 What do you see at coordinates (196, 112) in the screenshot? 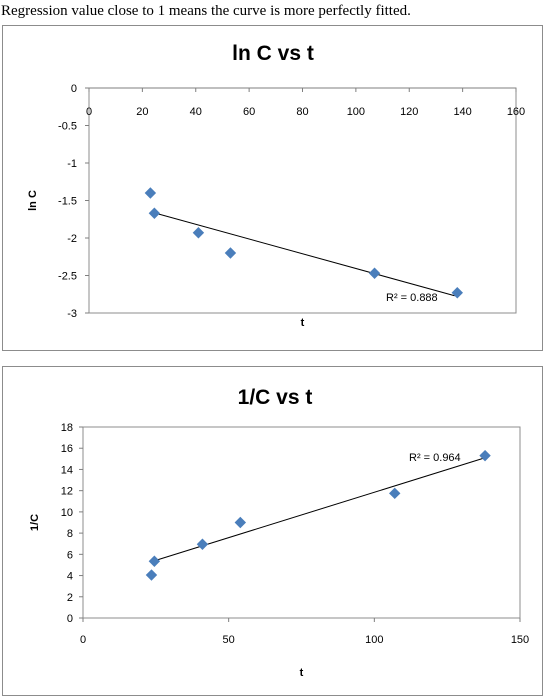
I see `x-tick-label: 40` at bounding box center [196, 112].